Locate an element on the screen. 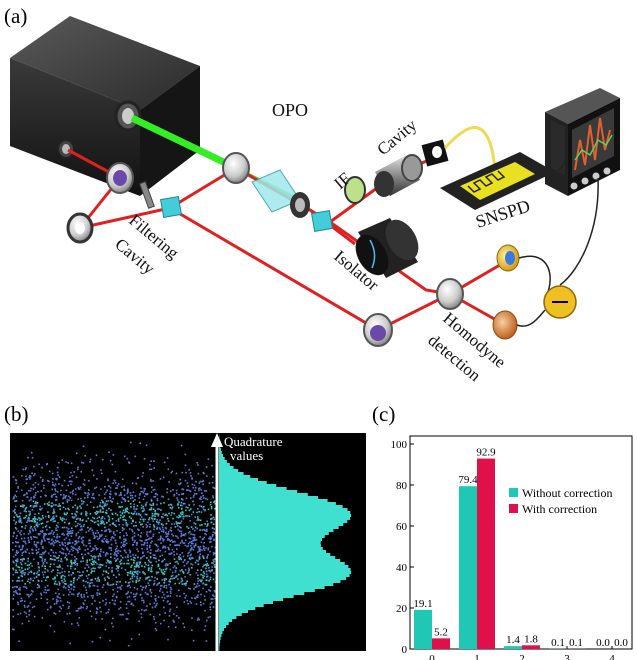 The height and width of the screenshot is (660, 637). bar-value-label: 1.8 is located at coordinates (531, 639).